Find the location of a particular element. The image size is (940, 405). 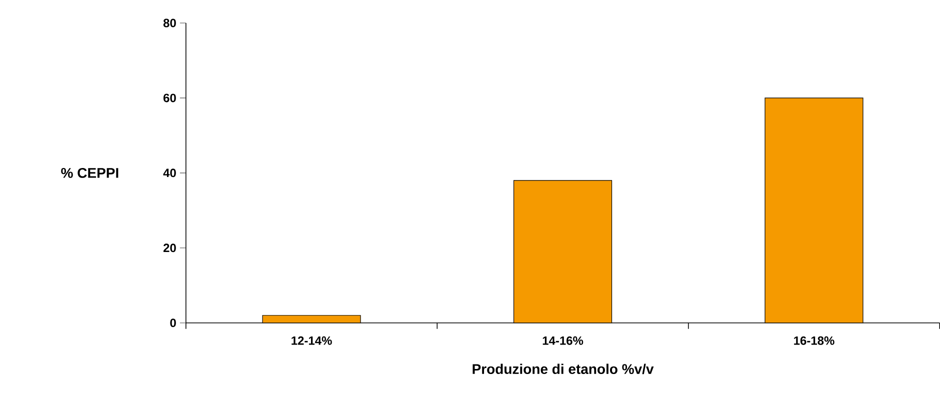

x-tick-label: 16-18% is located at coordinates (814, 340).